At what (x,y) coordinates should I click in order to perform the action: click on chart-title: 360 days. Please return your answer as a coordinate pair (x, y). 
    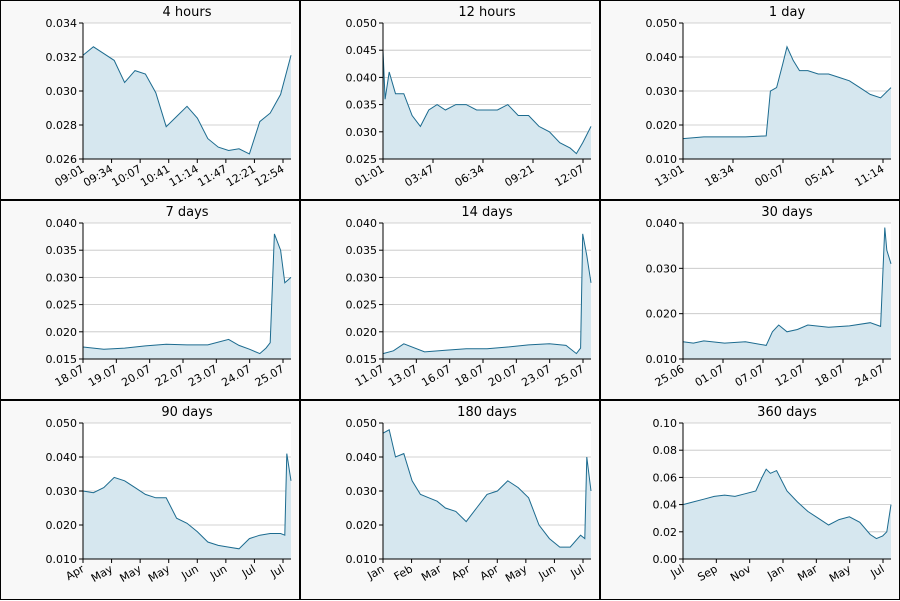
    Looking at the image, I should click on (787, 412).